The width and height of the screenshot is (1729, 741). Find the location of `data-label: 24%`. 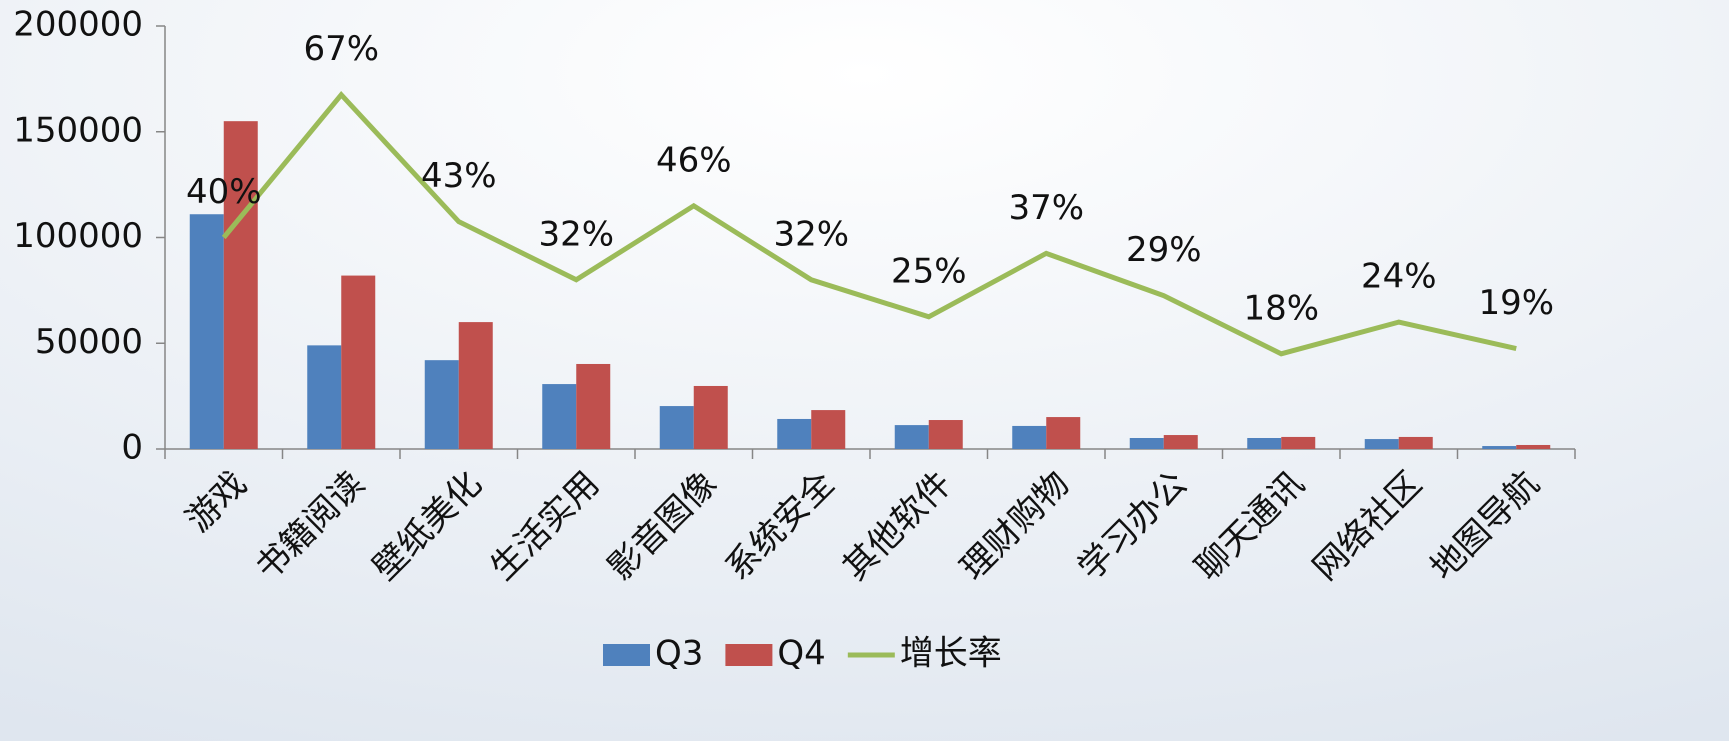

data-label: 24% is located at coordinates (1399, 277).